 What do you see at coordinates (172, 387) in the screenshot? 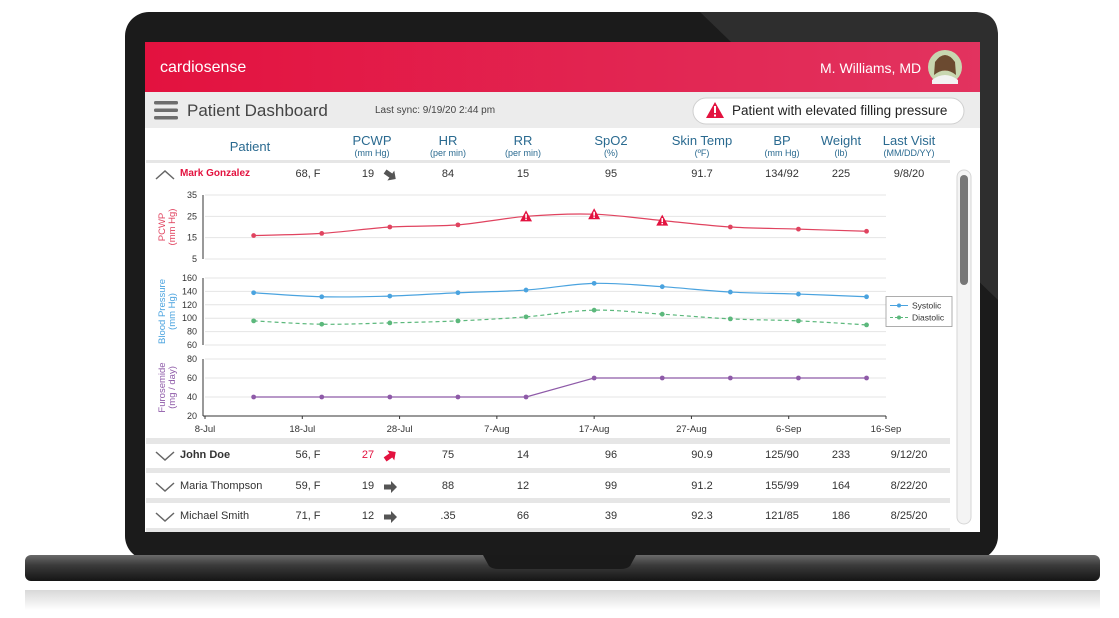
I see `y-axis-label: (mg / day)` at bounding box center [172, 387].